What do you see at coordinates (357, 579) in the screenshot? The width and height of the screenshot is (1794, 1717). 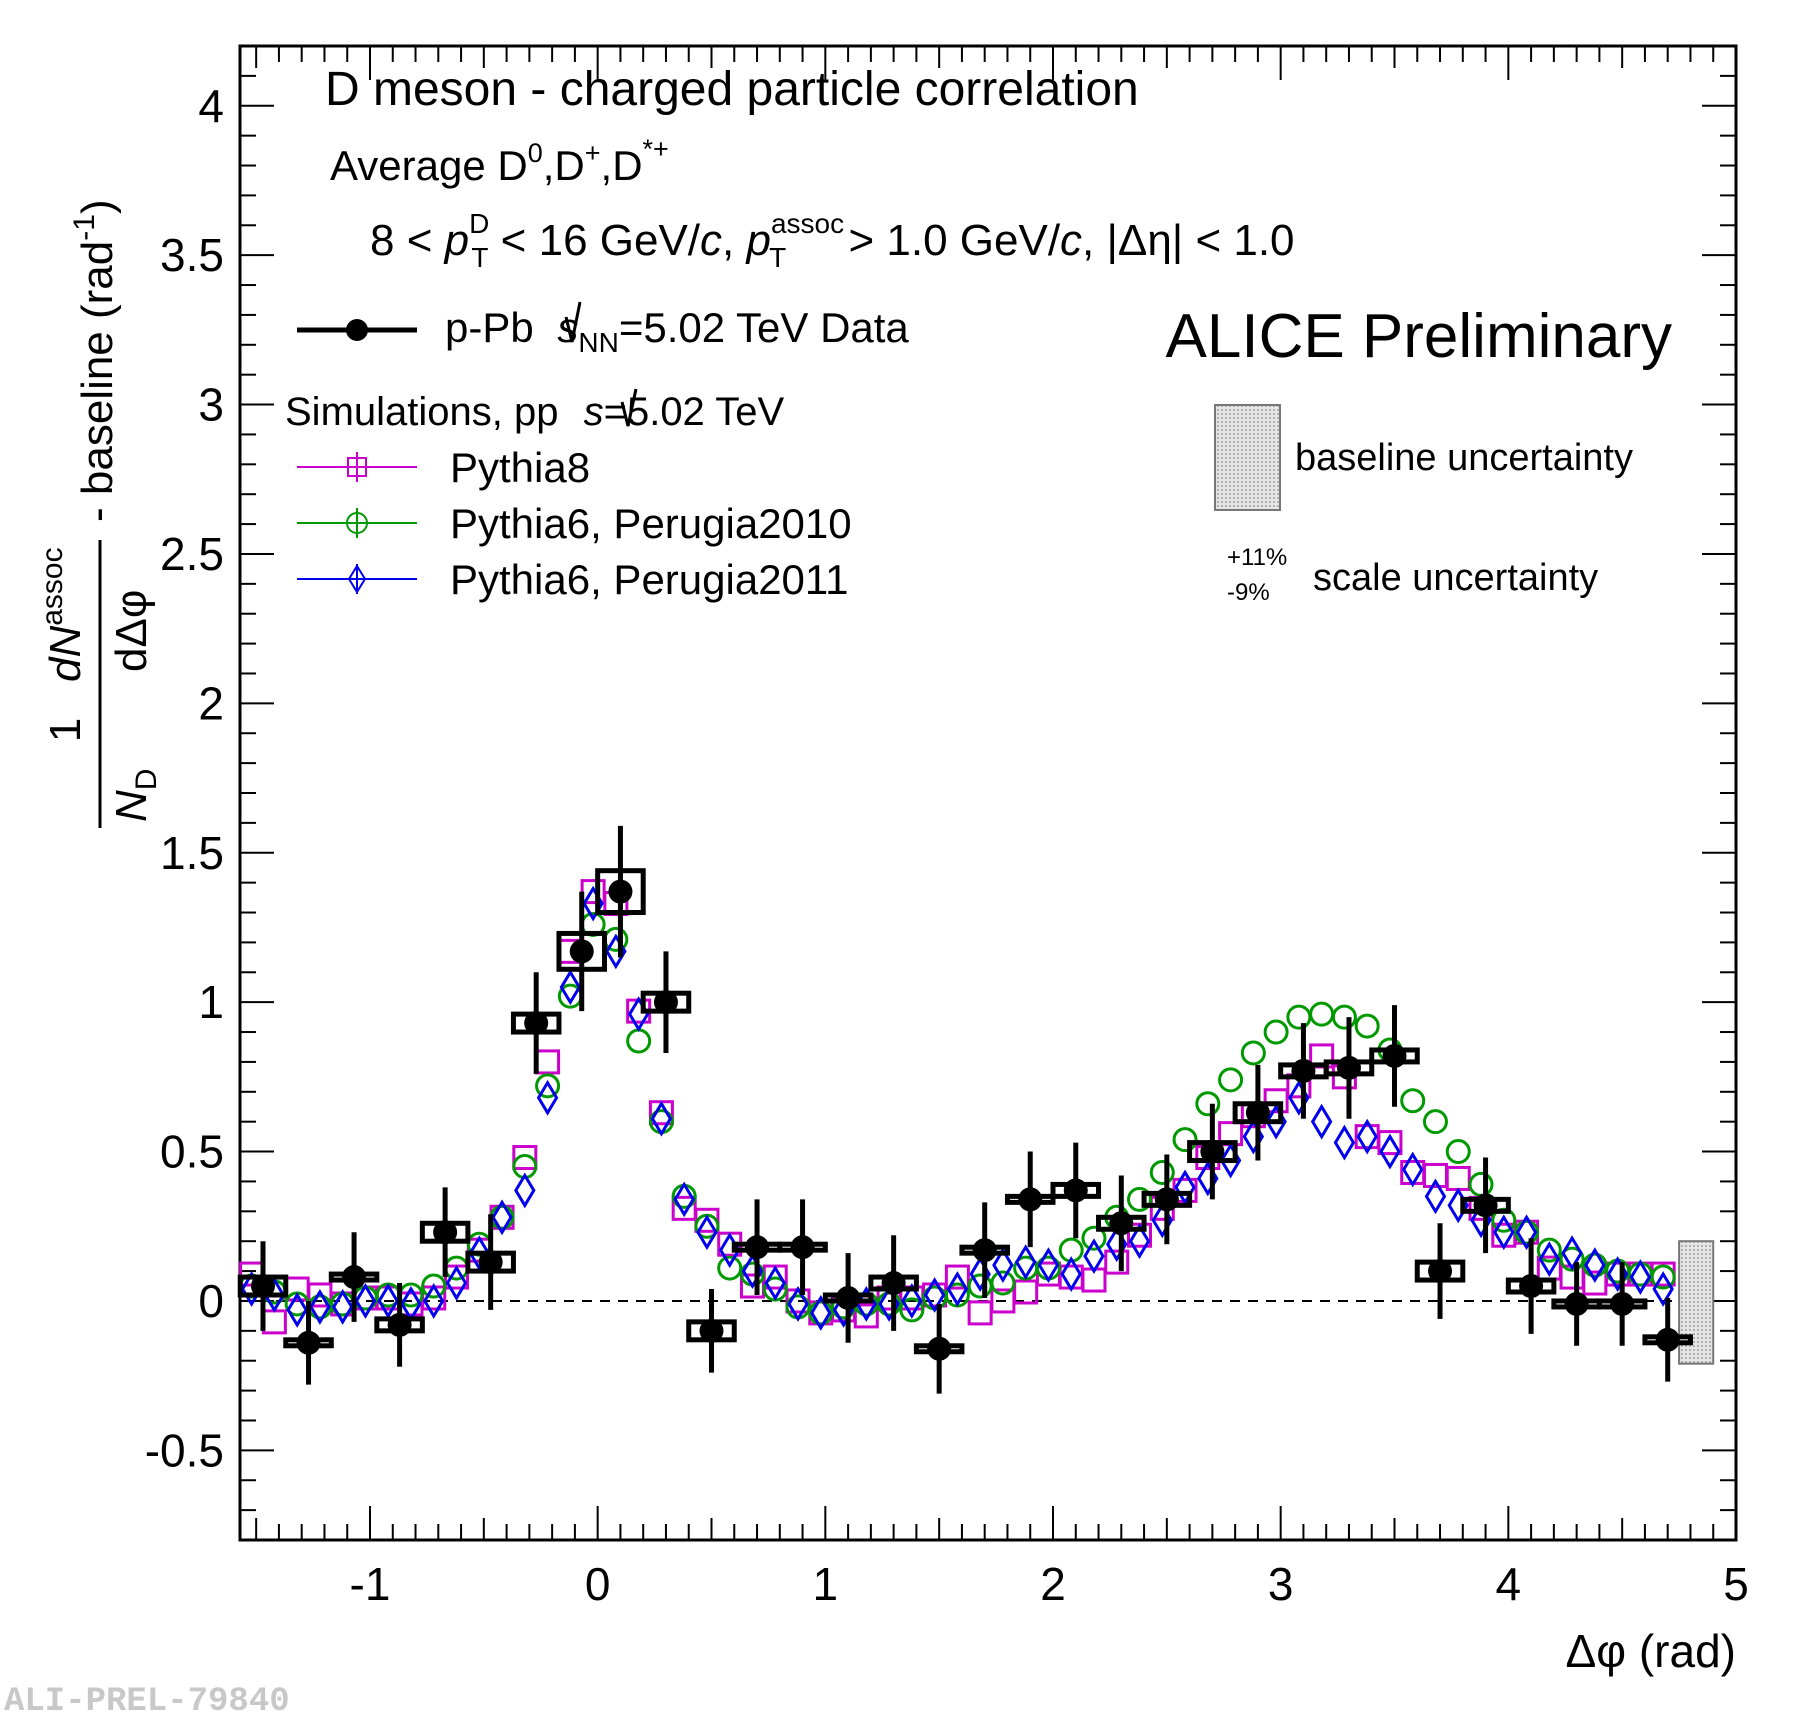 I see `legend-perugia2011-marker` at bounding box center [357, 579].